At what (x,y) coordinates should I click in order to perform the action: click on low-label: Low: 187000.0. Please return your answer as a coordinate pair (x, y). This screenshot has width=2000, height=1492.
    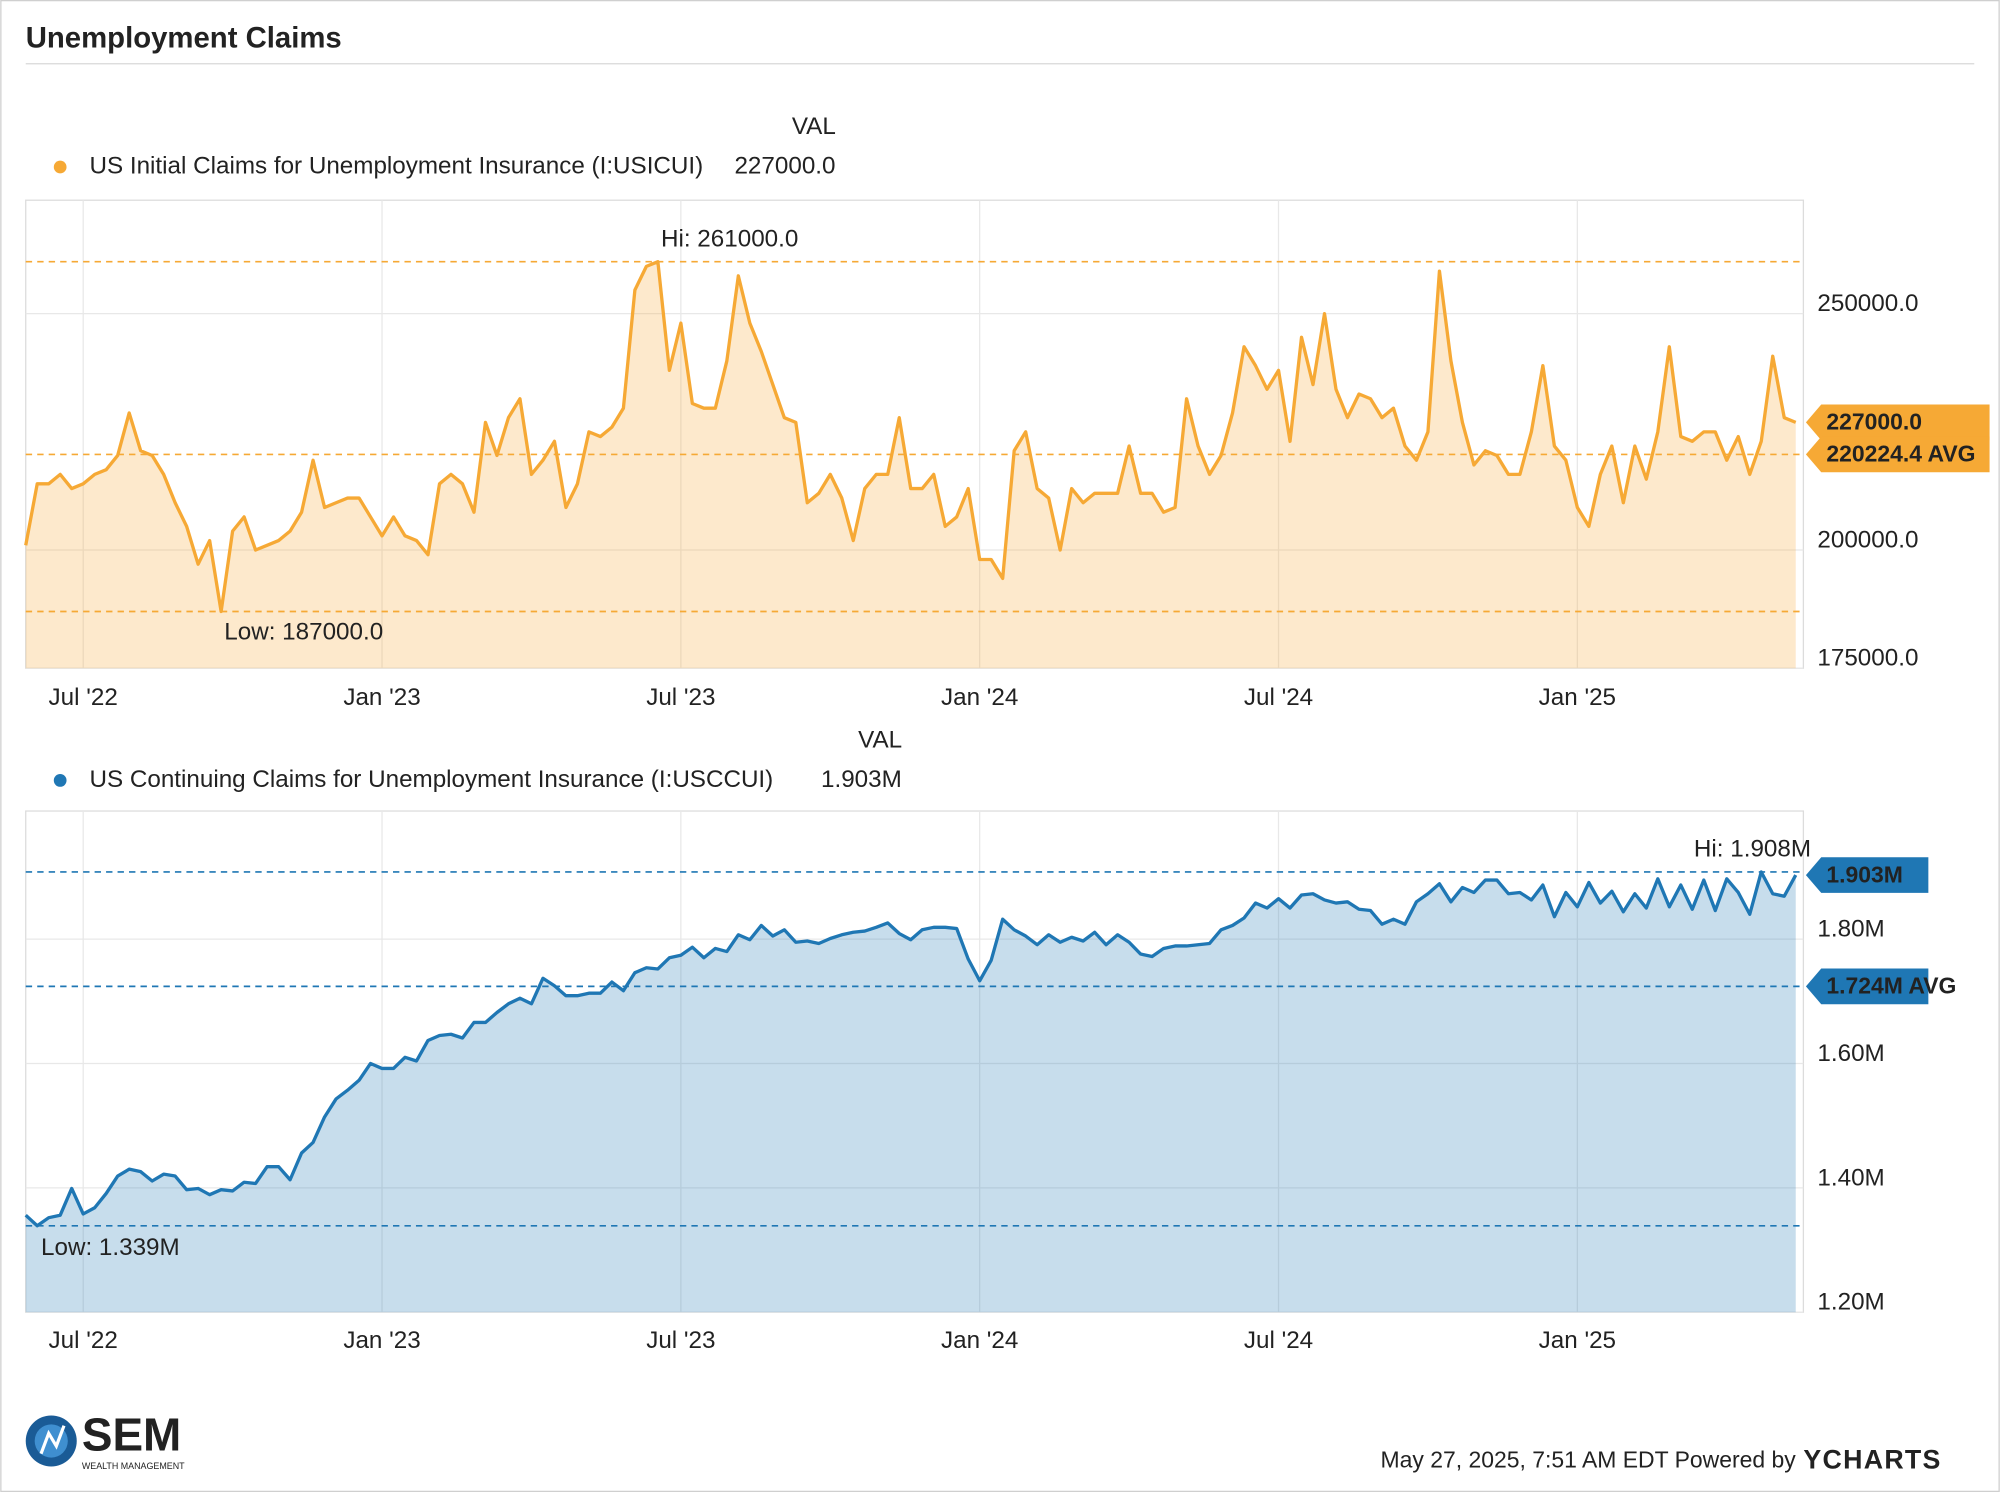
    Looking at the image, I should click on (303, 632).